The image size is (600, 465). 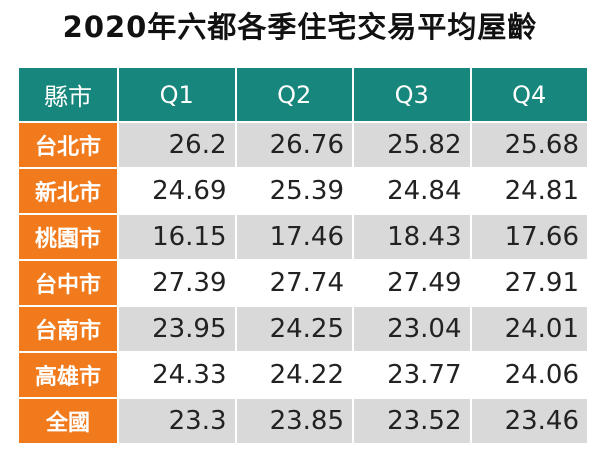 I want to click on header-cell: 縣市, so click(x=68, y=94).